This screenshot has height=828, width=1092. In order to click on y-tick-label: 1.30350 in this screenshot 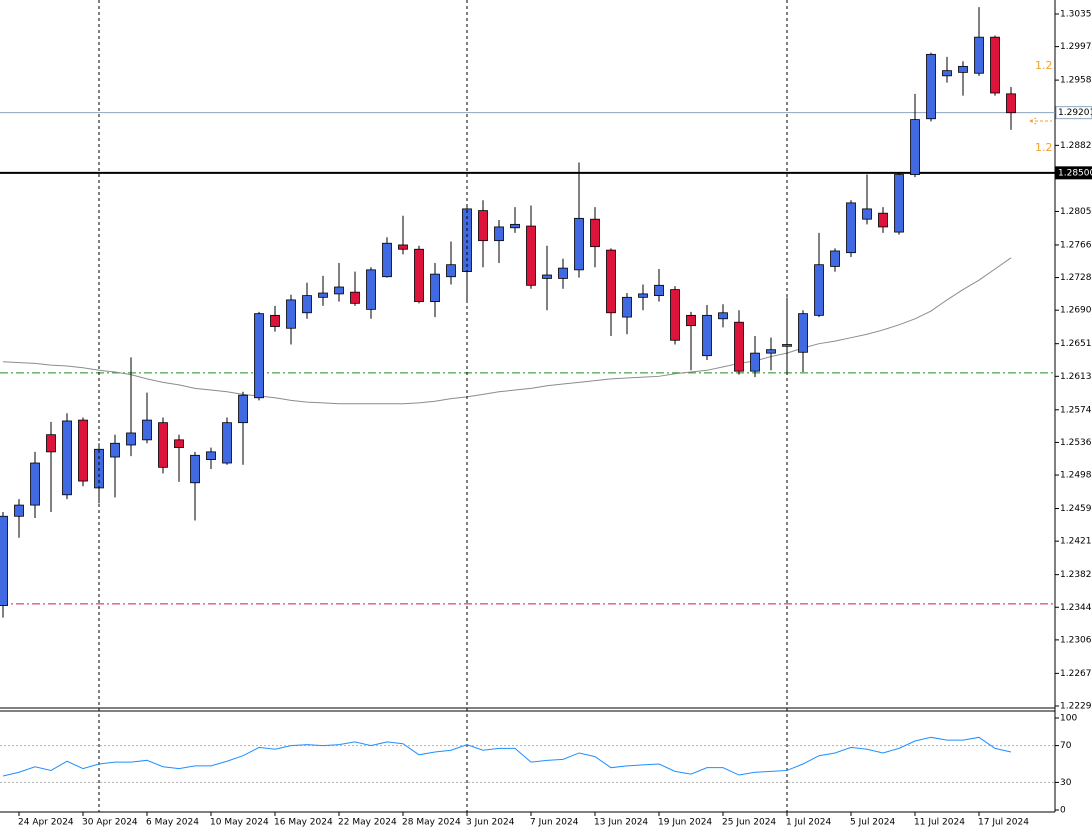, I will do `click(1076, 15)`.